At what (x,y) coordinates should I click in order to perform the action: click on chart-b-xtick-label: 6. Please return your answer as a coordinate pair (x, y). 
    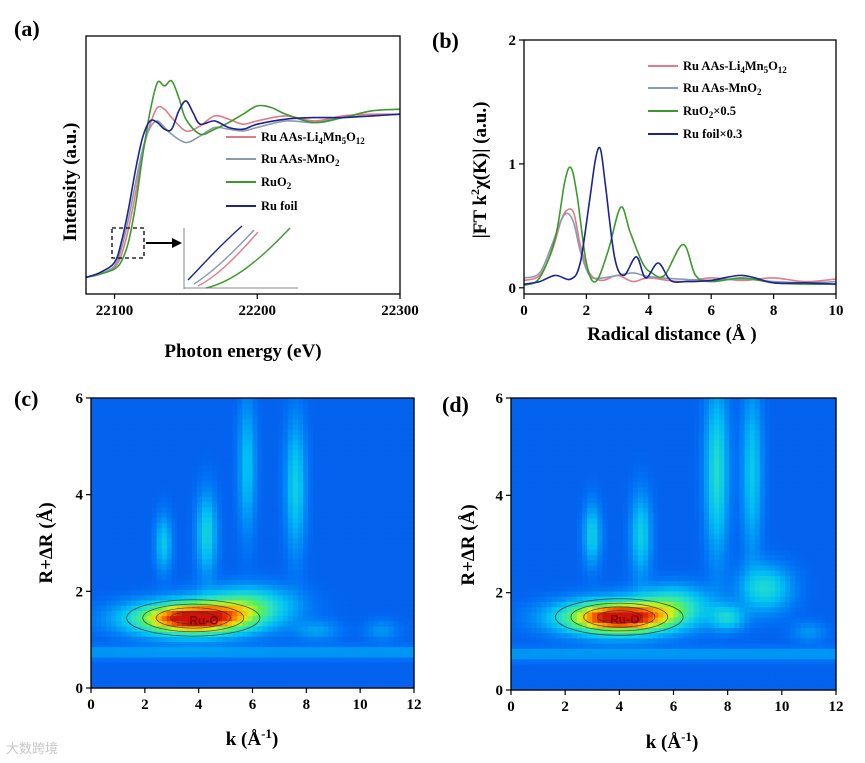
    Looking at the image, I should click on (711, 311).